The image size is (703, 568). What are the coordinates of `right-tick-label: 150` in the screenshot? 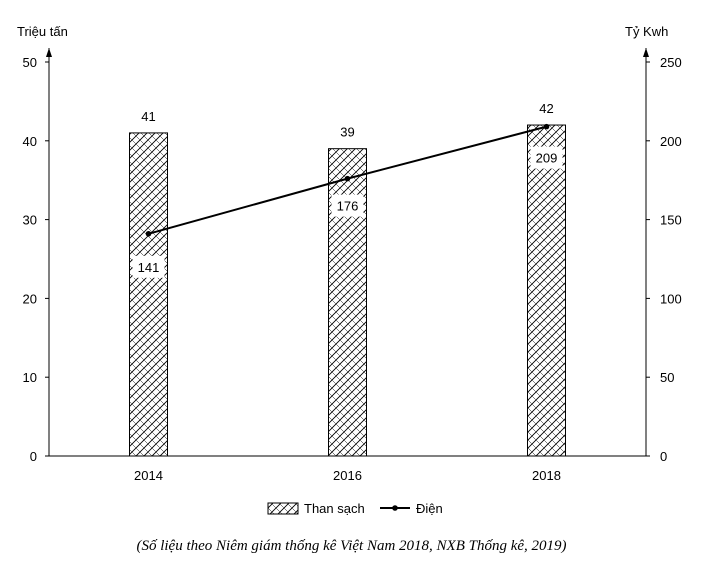 It's located at (671, 220).